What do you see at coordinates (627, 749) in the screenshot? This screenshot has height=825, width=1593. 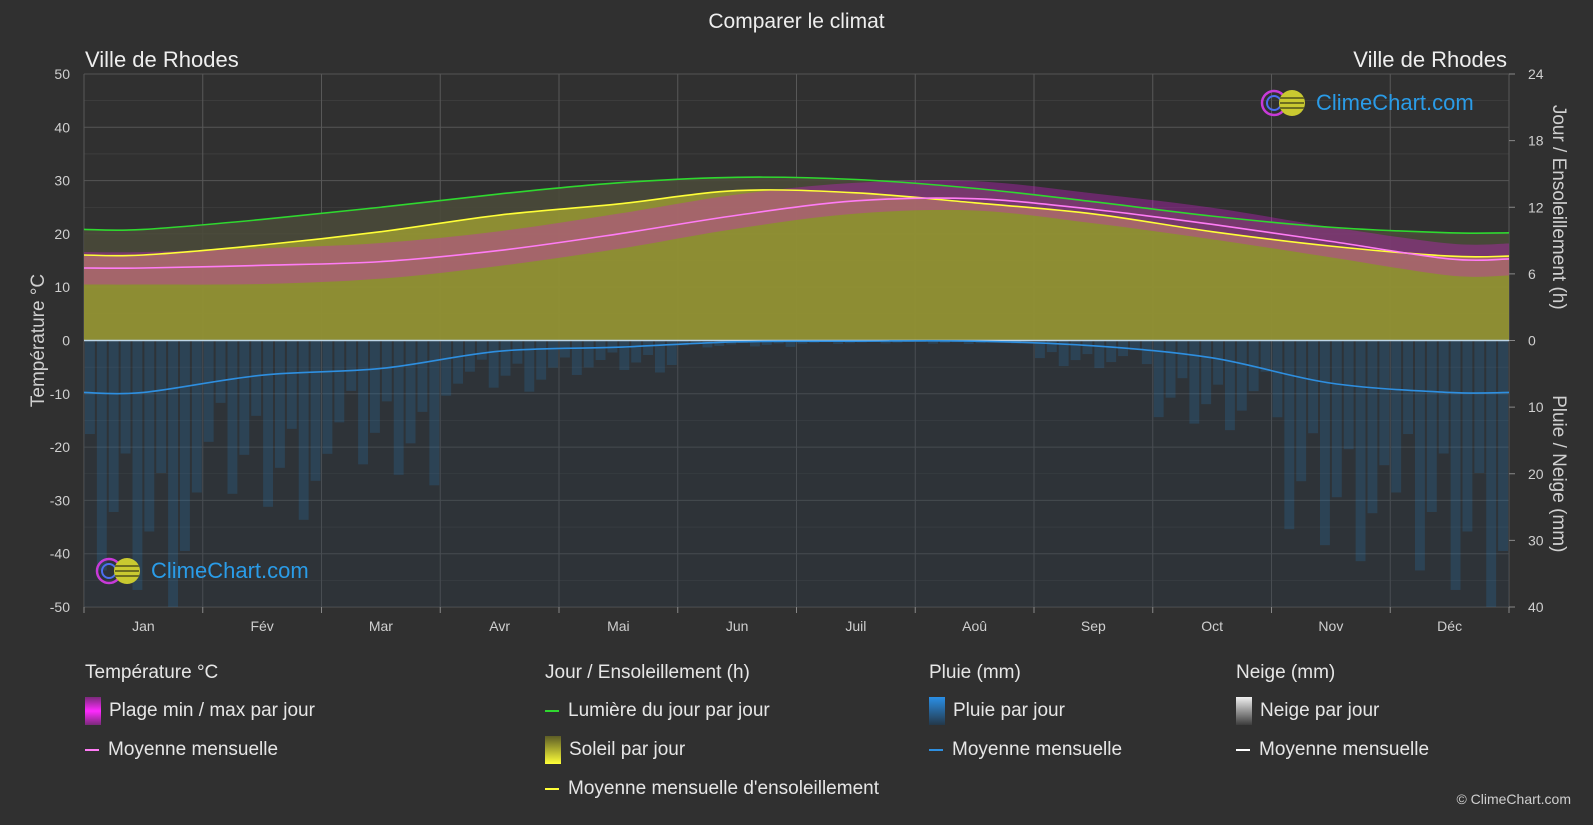 I see `legend-label: Soleil par jour` at bounding box center [627, 749].